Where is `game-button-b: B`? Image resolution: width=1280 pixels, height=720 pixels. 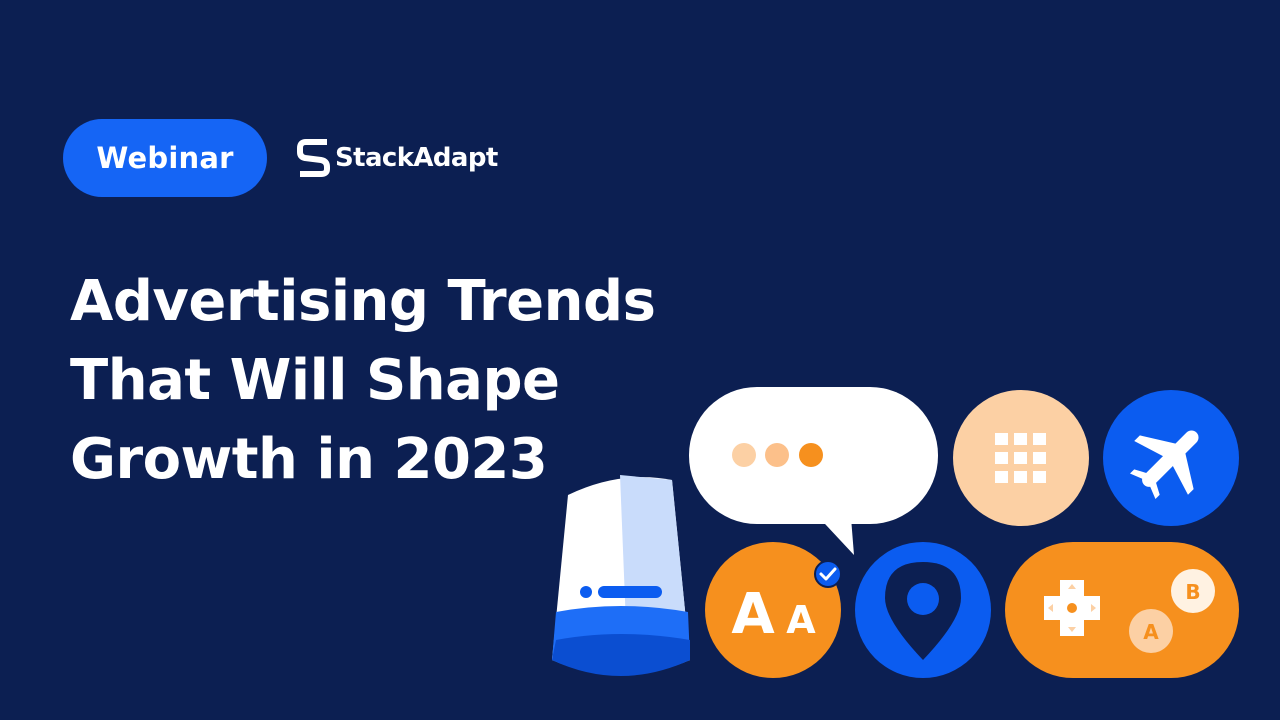
game-button-b: B is located at coordinates (1192, 592).